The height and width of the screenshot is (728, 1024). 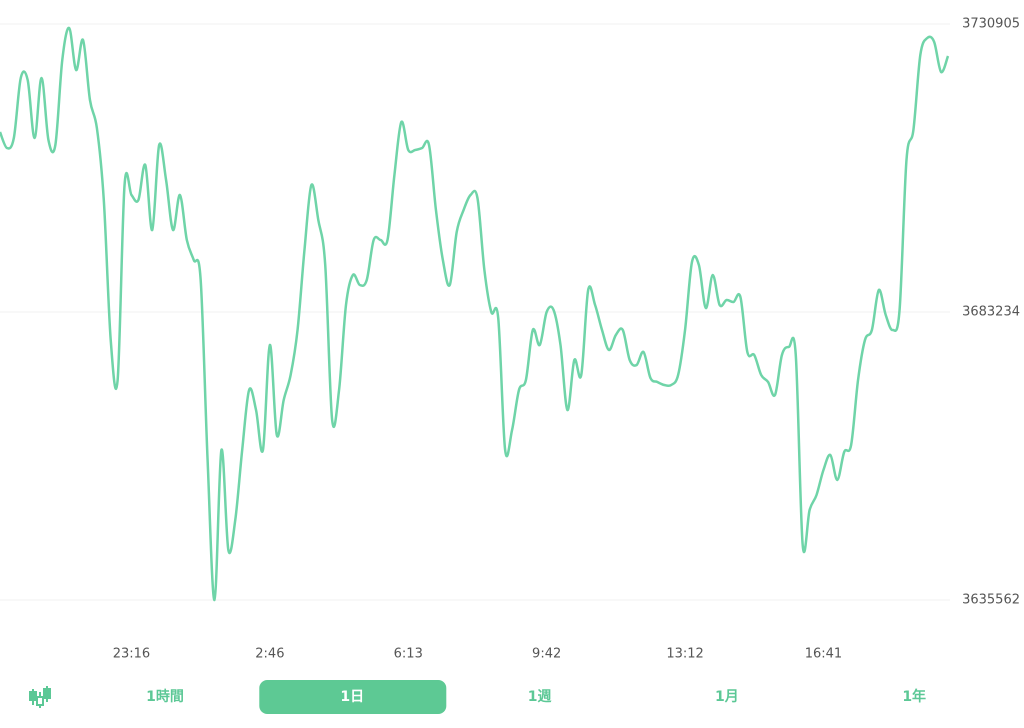 I want to click on x-tick-label: 9:42, so click(x=546, y=654).